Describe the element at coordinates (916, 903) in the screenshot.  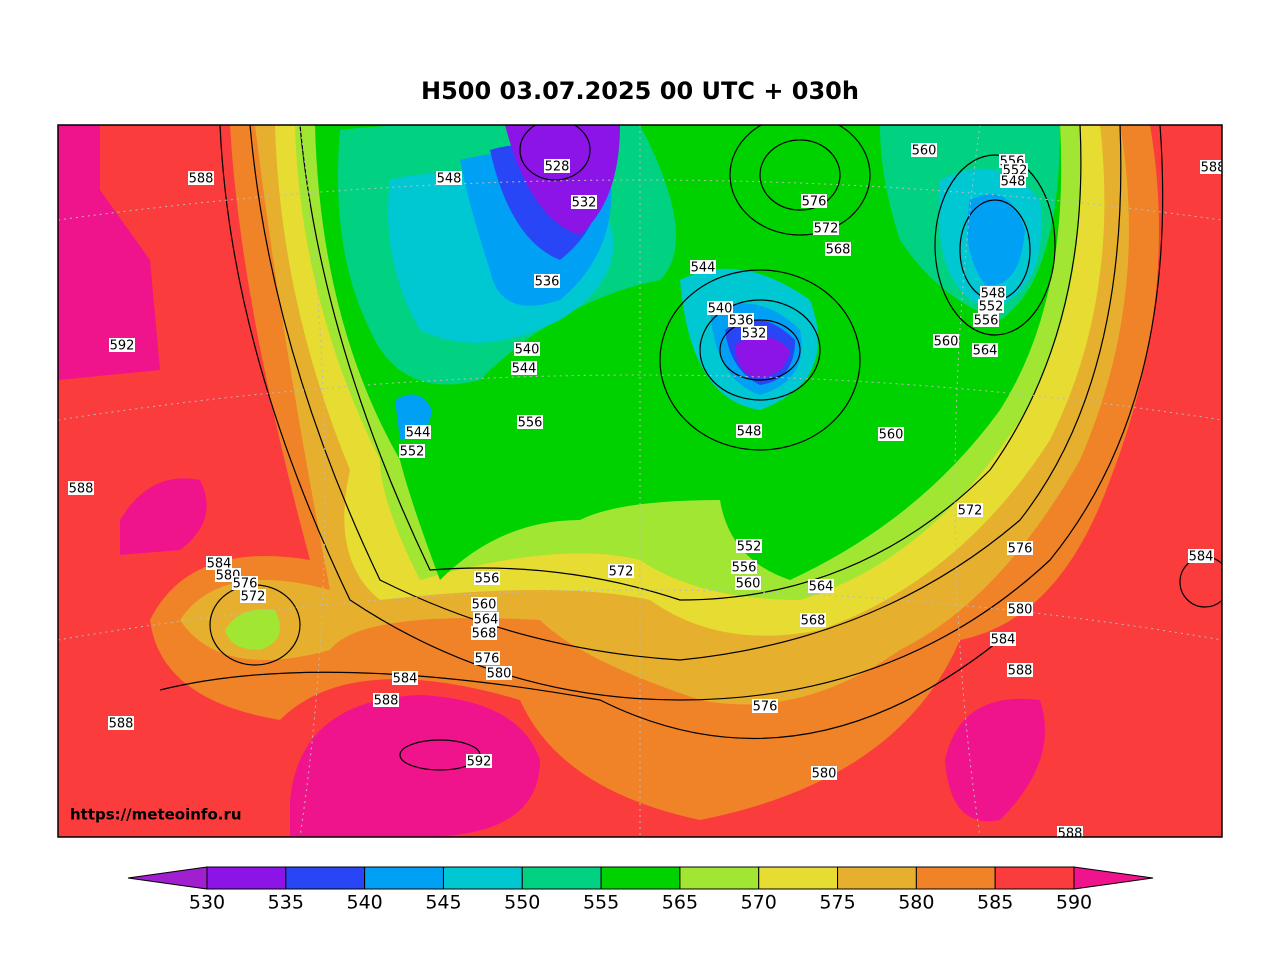
I see `colorbar-tick-label: 580` at that location.